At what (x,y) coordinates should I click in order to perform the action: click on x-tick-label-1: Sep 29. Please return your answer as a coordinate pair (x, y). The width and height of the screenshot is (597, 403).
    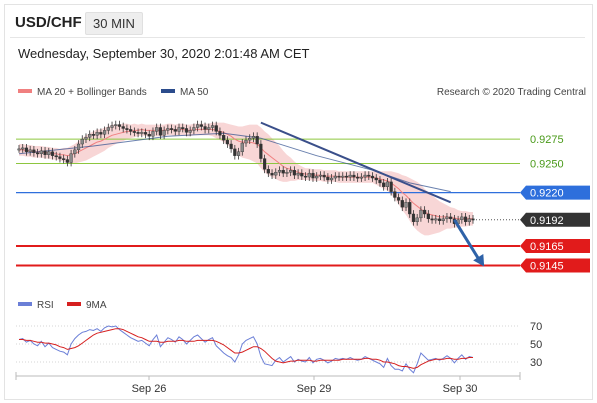
    Looking at the image, I should click on (314, 389).